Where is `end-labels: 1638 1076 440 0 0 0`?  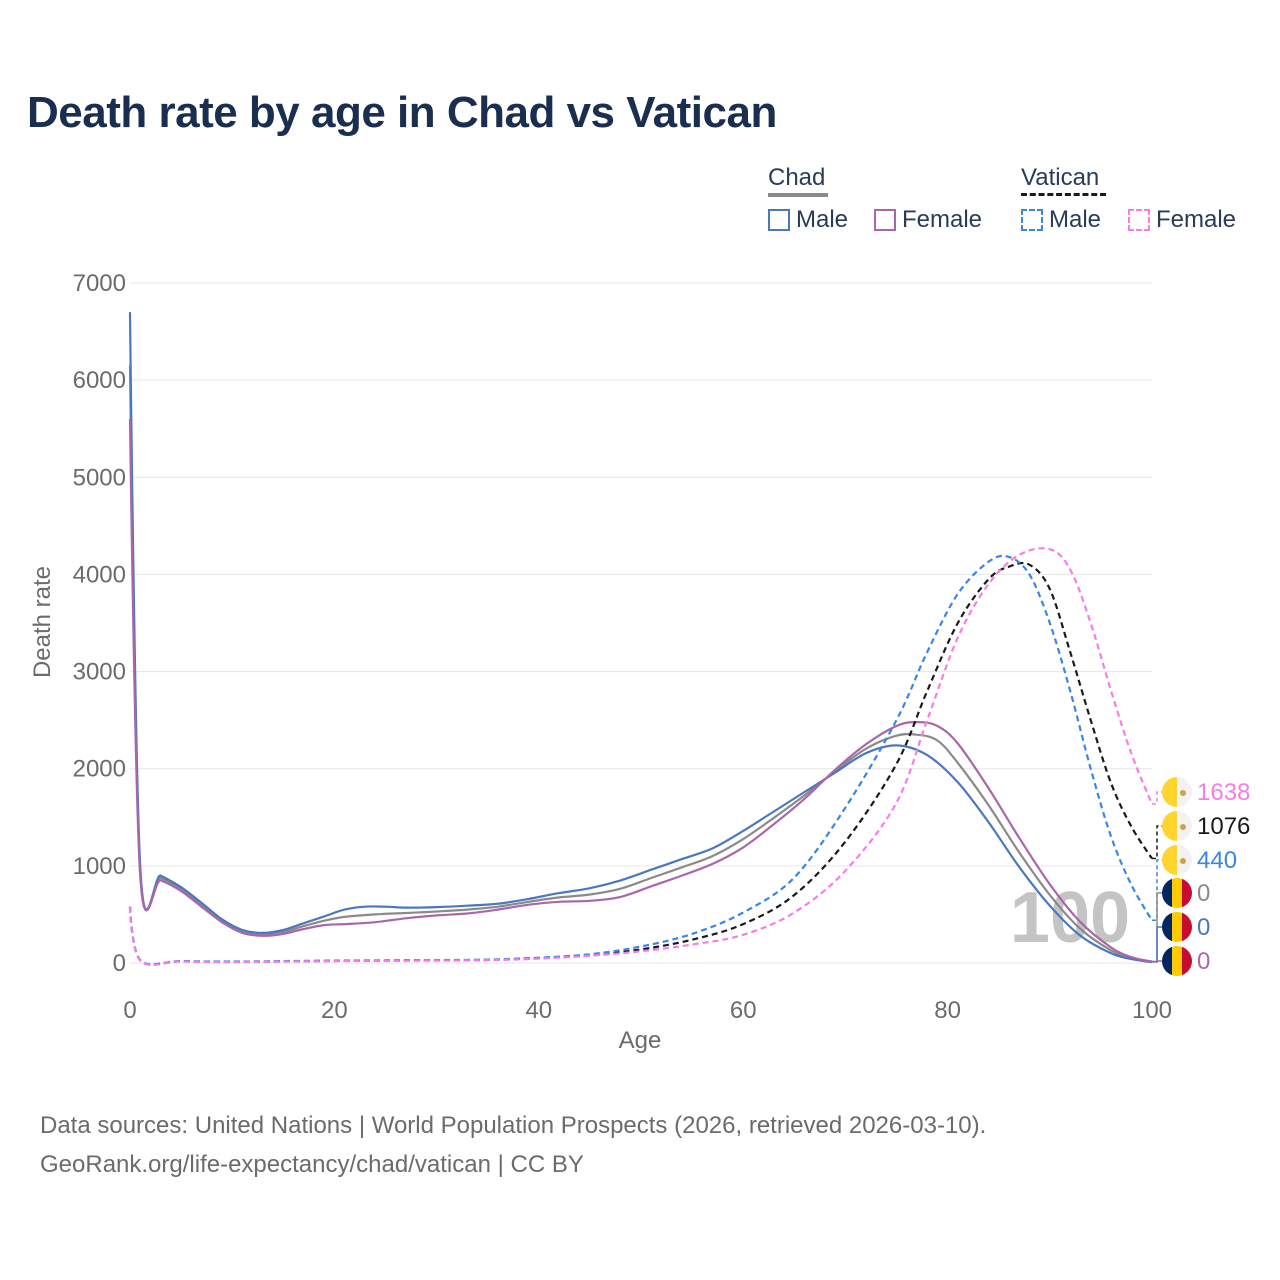 end-labels: 1638 1076 440 0 0 0 is located at coordinates (1201, 876).